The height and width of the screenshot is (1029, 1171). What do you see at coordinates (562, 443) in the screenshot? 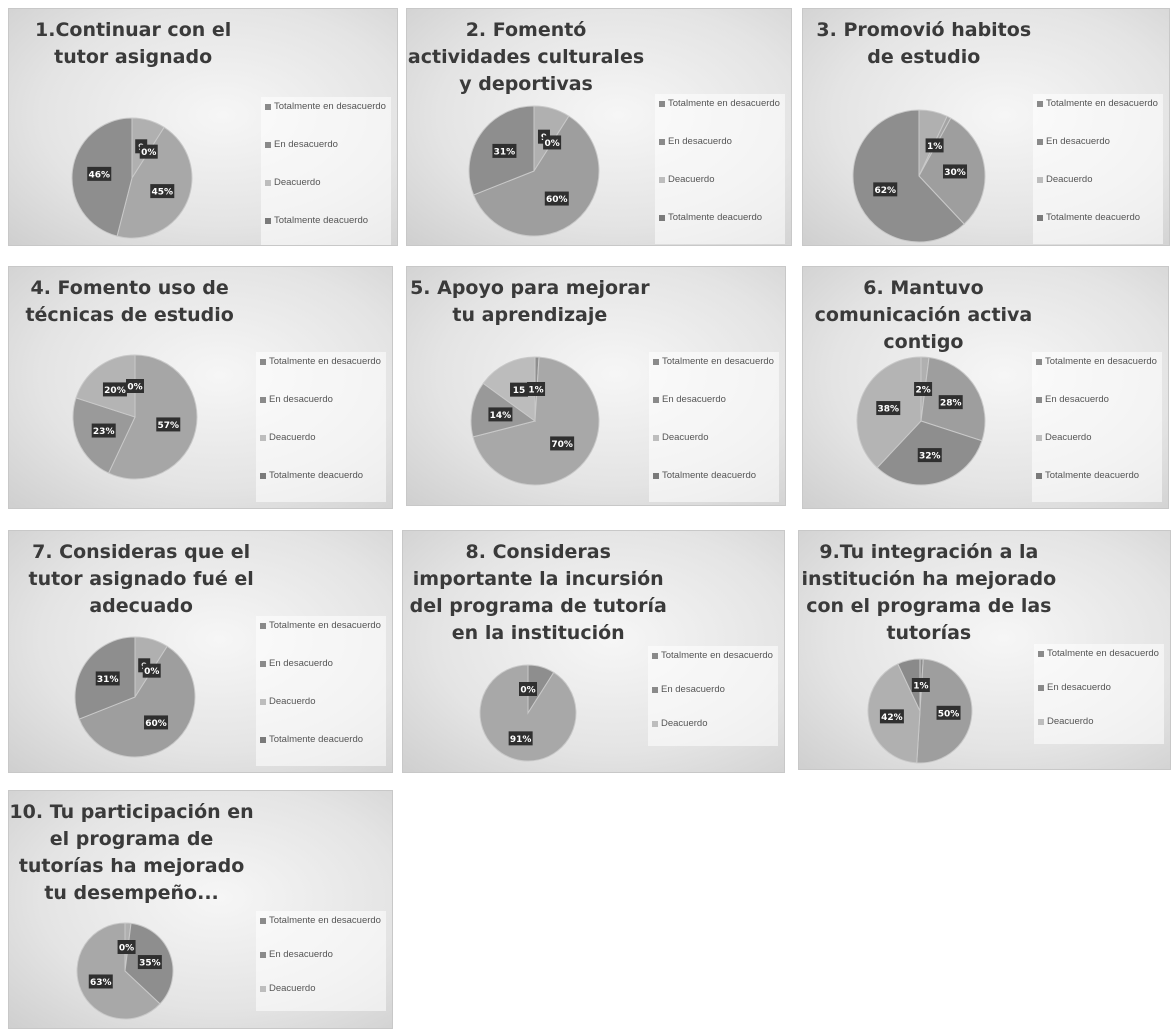
I see `data-label: 70%` at bounding box center [562, 443].